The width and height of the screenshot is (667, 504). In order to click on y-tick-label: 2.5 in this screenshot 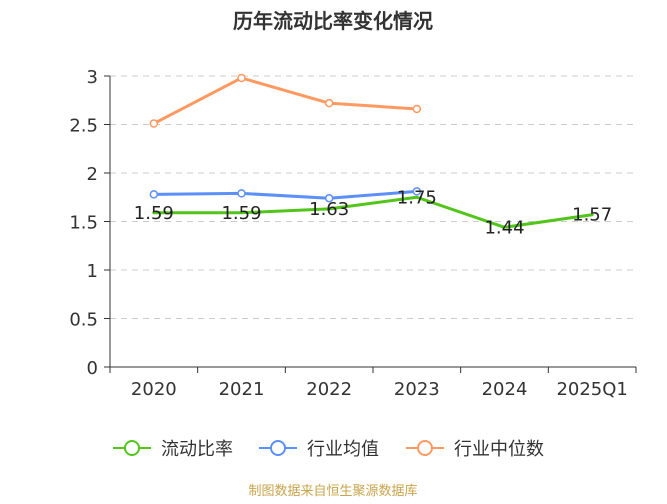, I will do `click(83, 126)`.